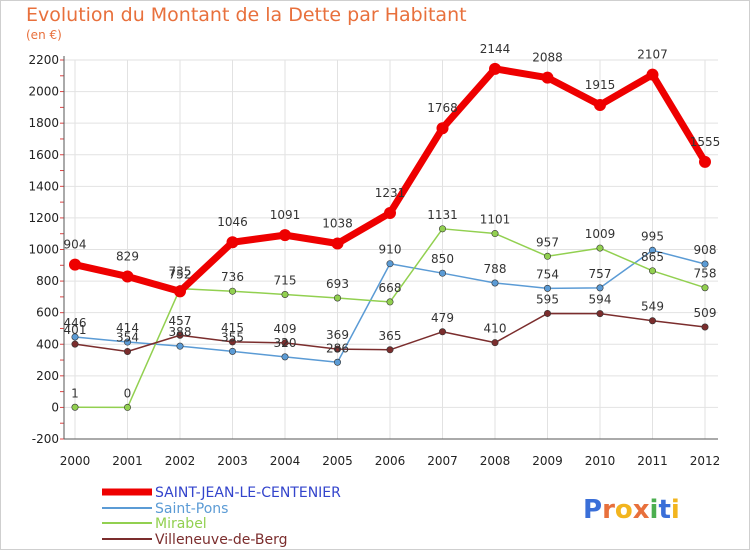 The height and width of the screenshot is (550, 750). What do you see at coordinates (624, 510) in the screenshot?
I see `logo-letter: o` at bounding box center [624, 510].